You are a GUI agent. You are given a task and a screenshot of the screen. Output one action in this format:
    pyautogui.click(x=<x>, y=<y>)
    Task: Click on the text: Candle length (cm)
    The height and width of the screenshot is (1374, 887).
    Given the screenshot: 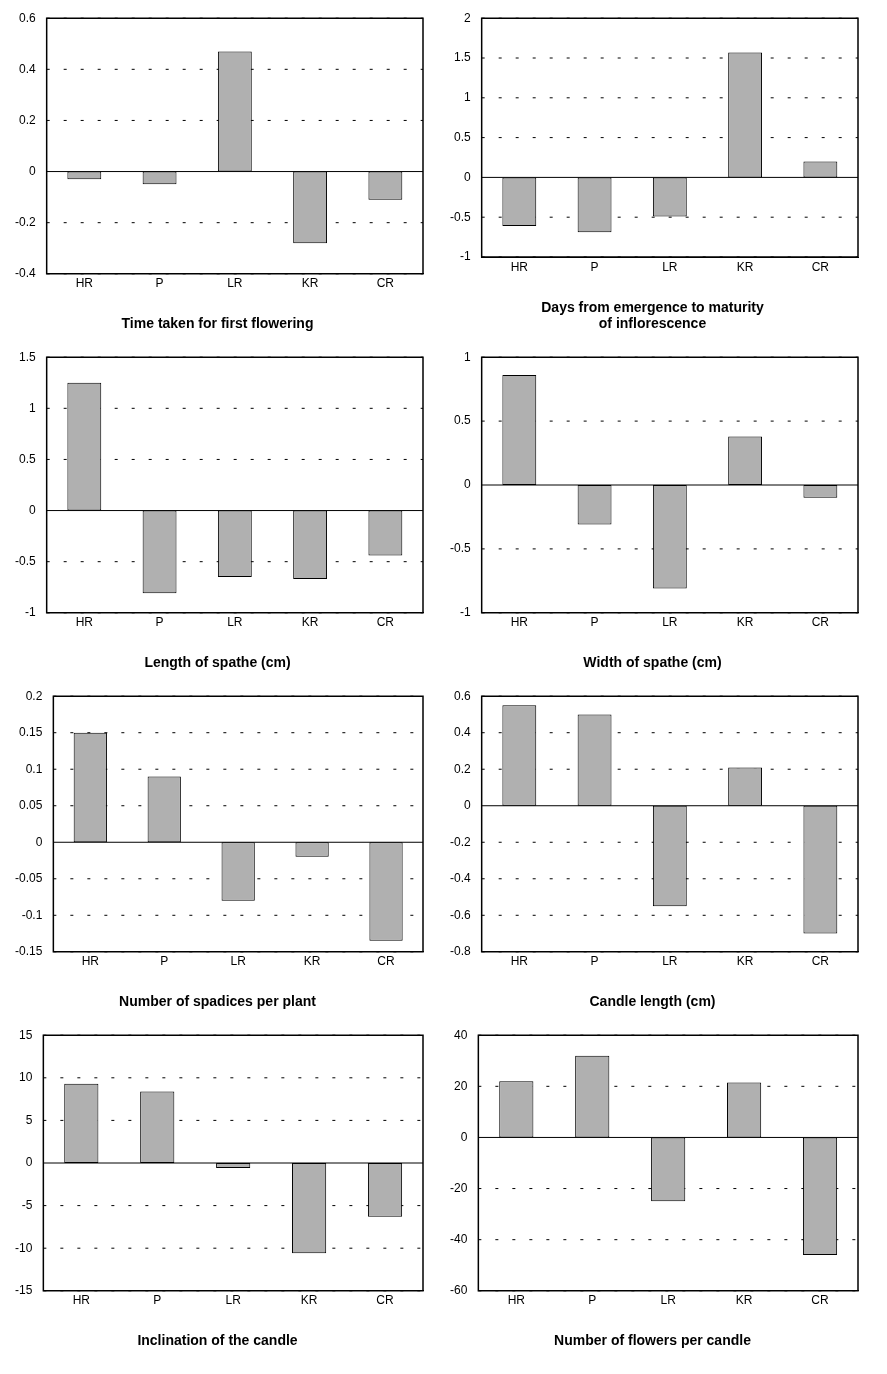 What is the action you would take?
    pyautogui.click(x=652, y=1001)
    